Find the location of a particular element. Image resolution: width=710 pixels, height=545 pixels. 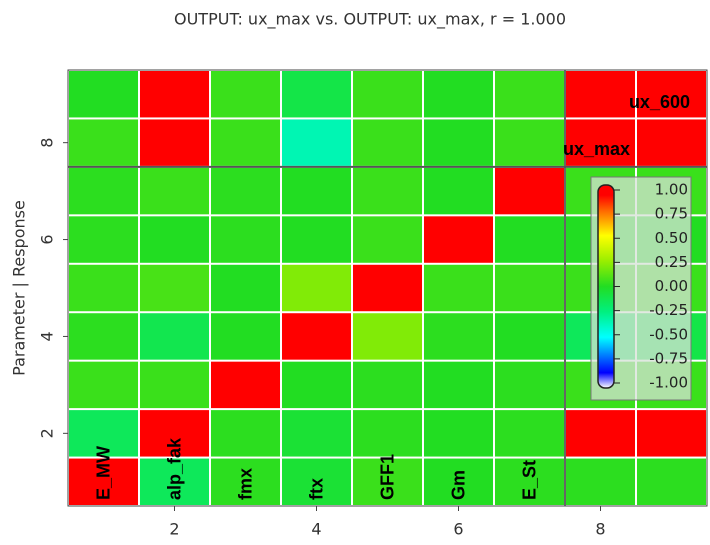

colorbar-tick-label: -0.25 is located at coordinates (668, 310).